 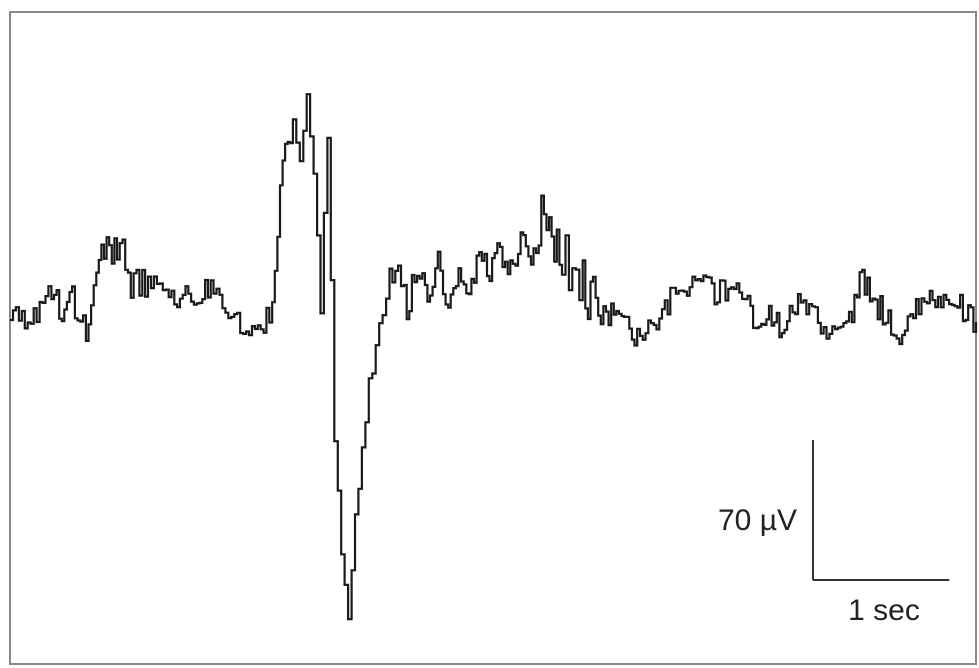 I want to click on scale-bar: 70 µV 1 sec, so click(x=834, y=533).